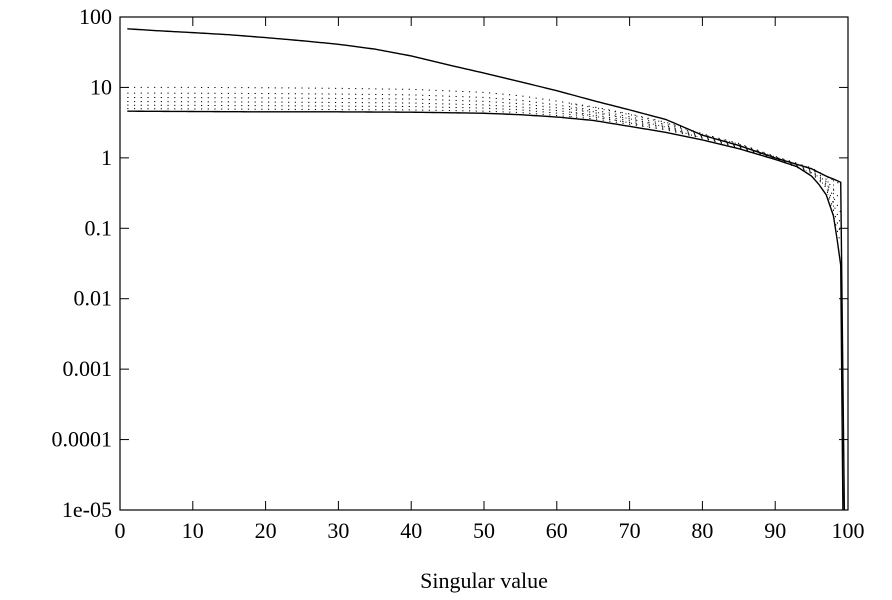 This screenshot has width=892, height=600. I want to click on x-tick-label: 10, so click(193, 530).